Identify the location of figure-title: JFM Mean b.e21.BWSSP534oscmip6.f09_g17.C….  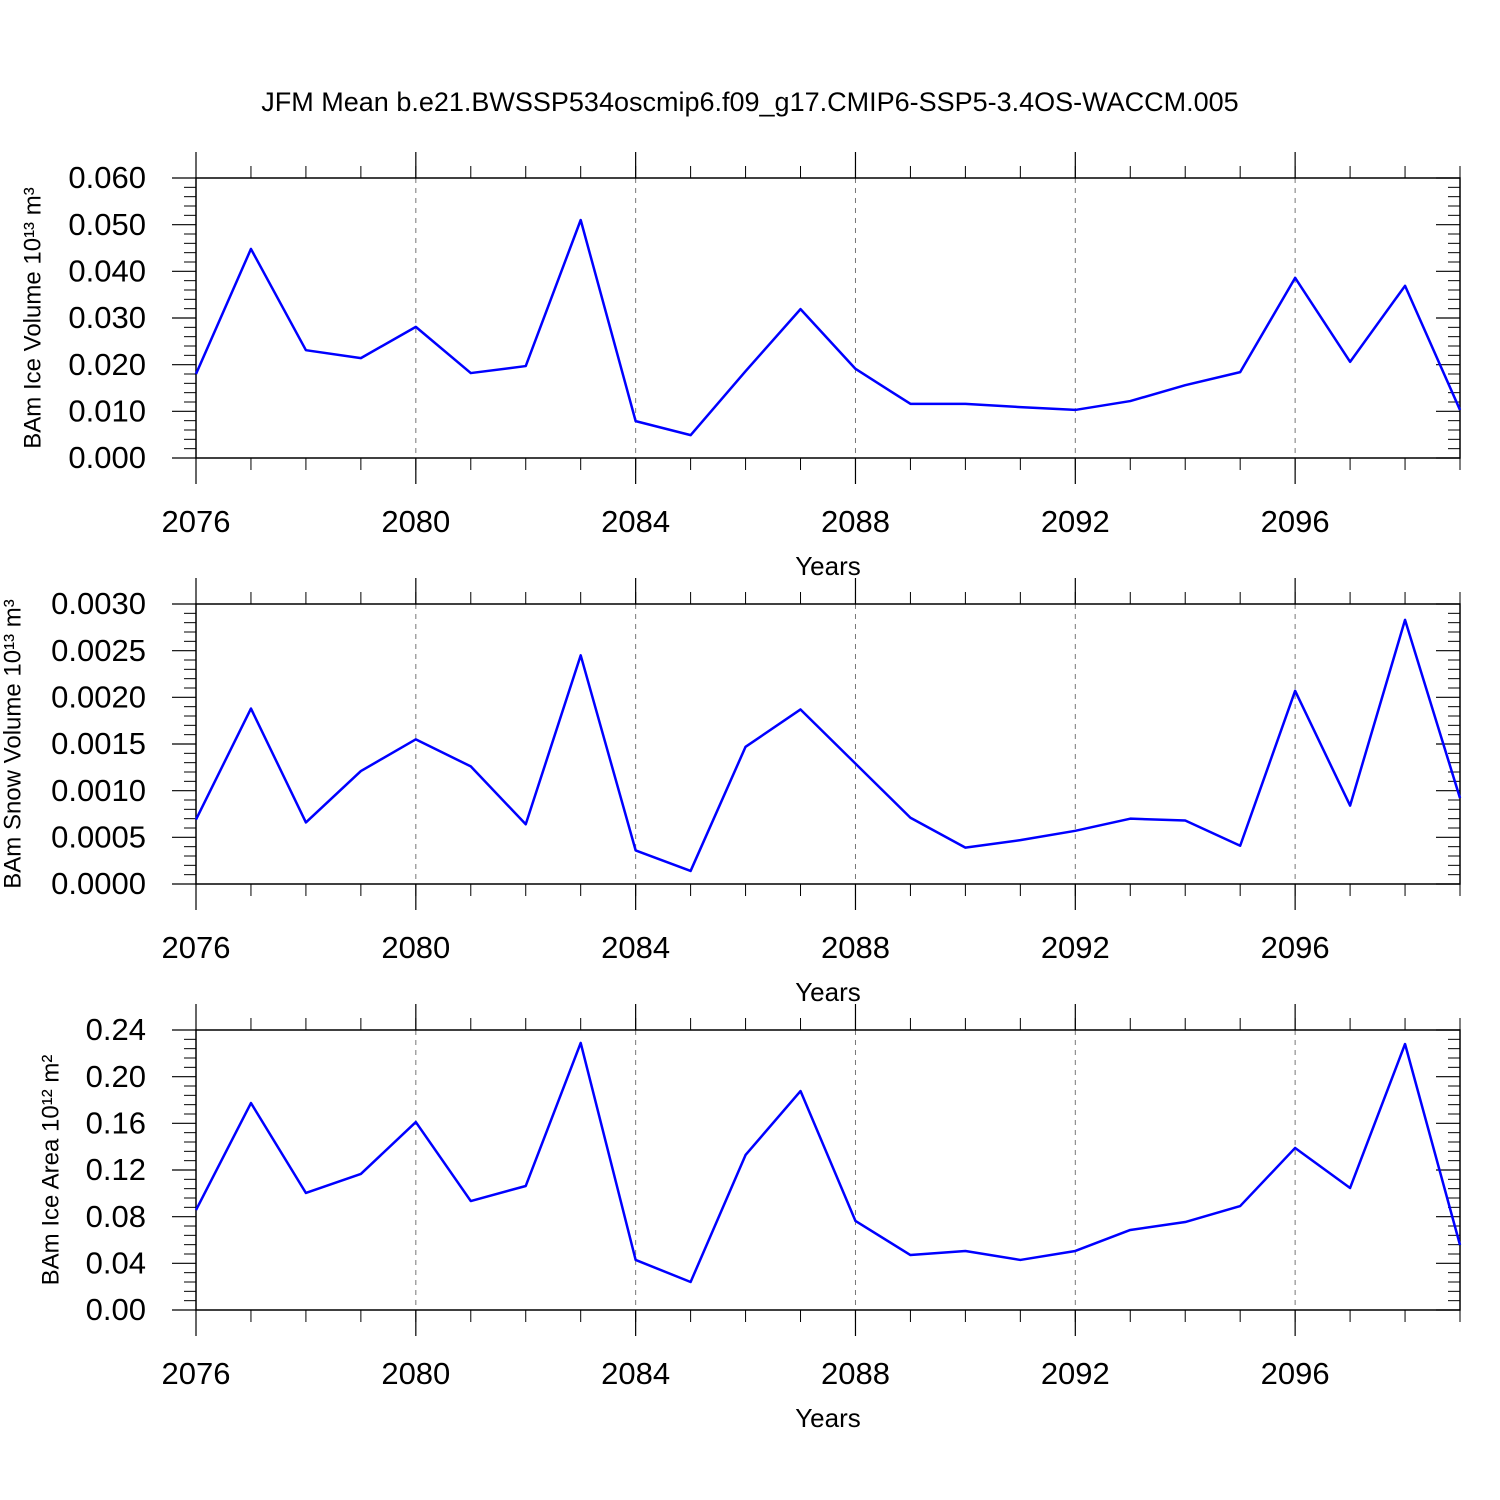
(749, 102).